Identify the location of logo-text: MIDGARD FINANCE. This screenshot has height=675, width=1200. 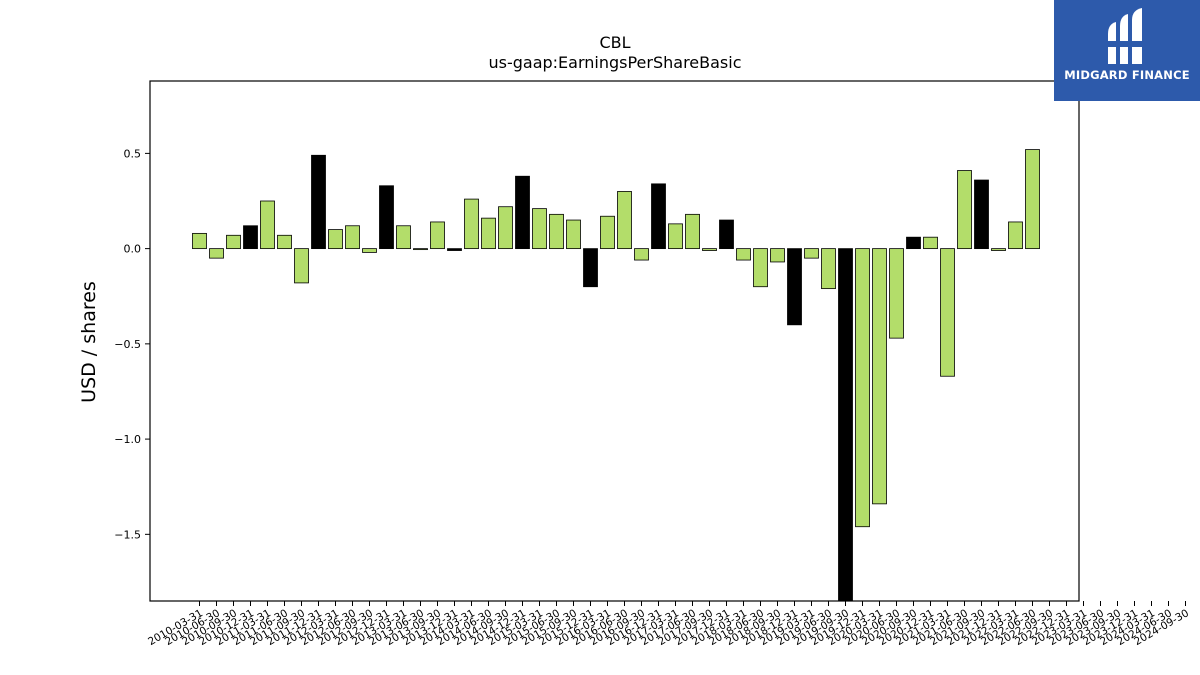
(1127, 75).